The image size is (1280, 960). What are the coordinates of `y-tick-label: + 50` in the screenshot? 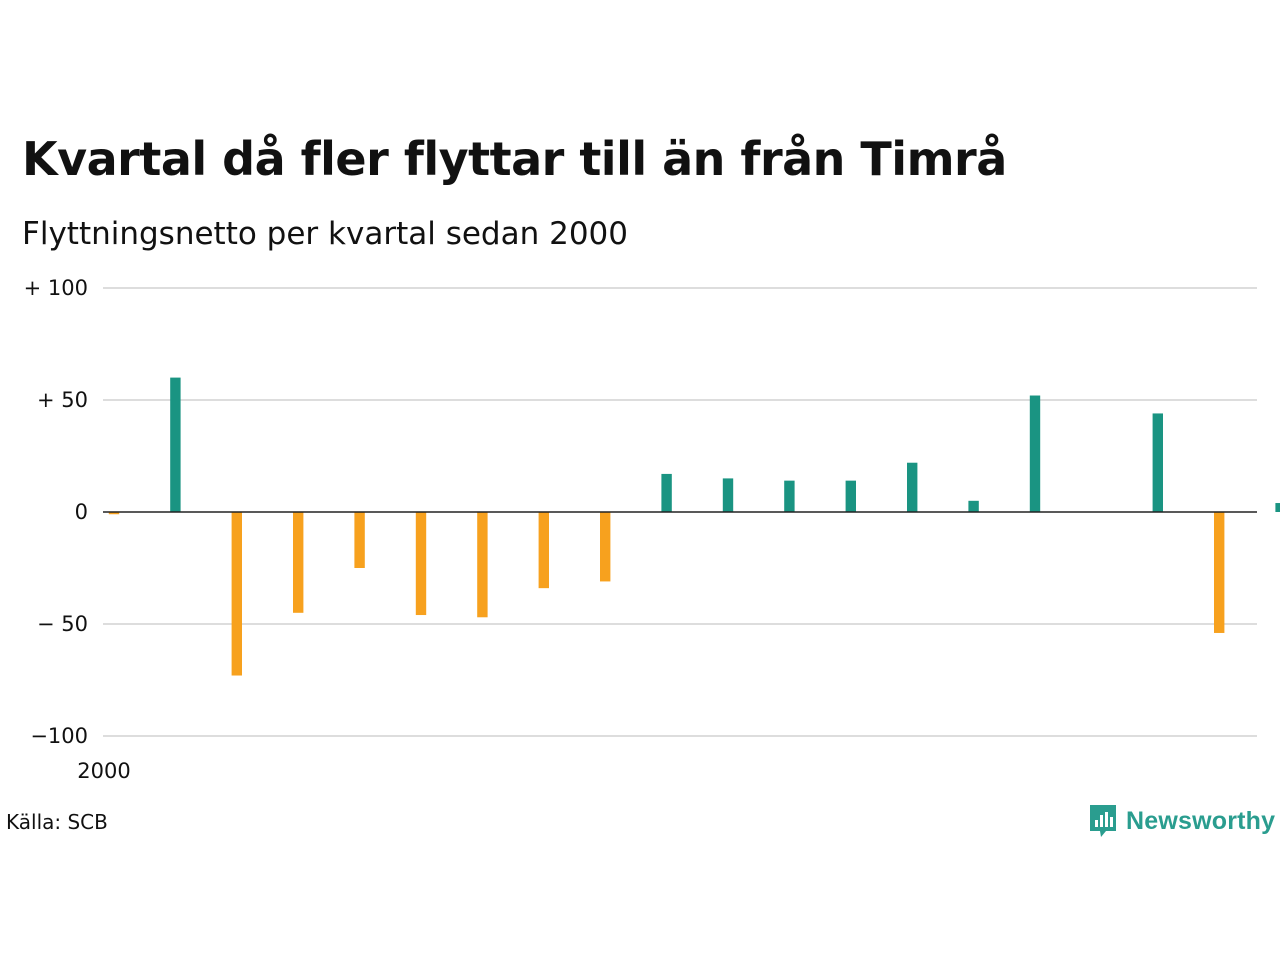 It's located at (62, 400).